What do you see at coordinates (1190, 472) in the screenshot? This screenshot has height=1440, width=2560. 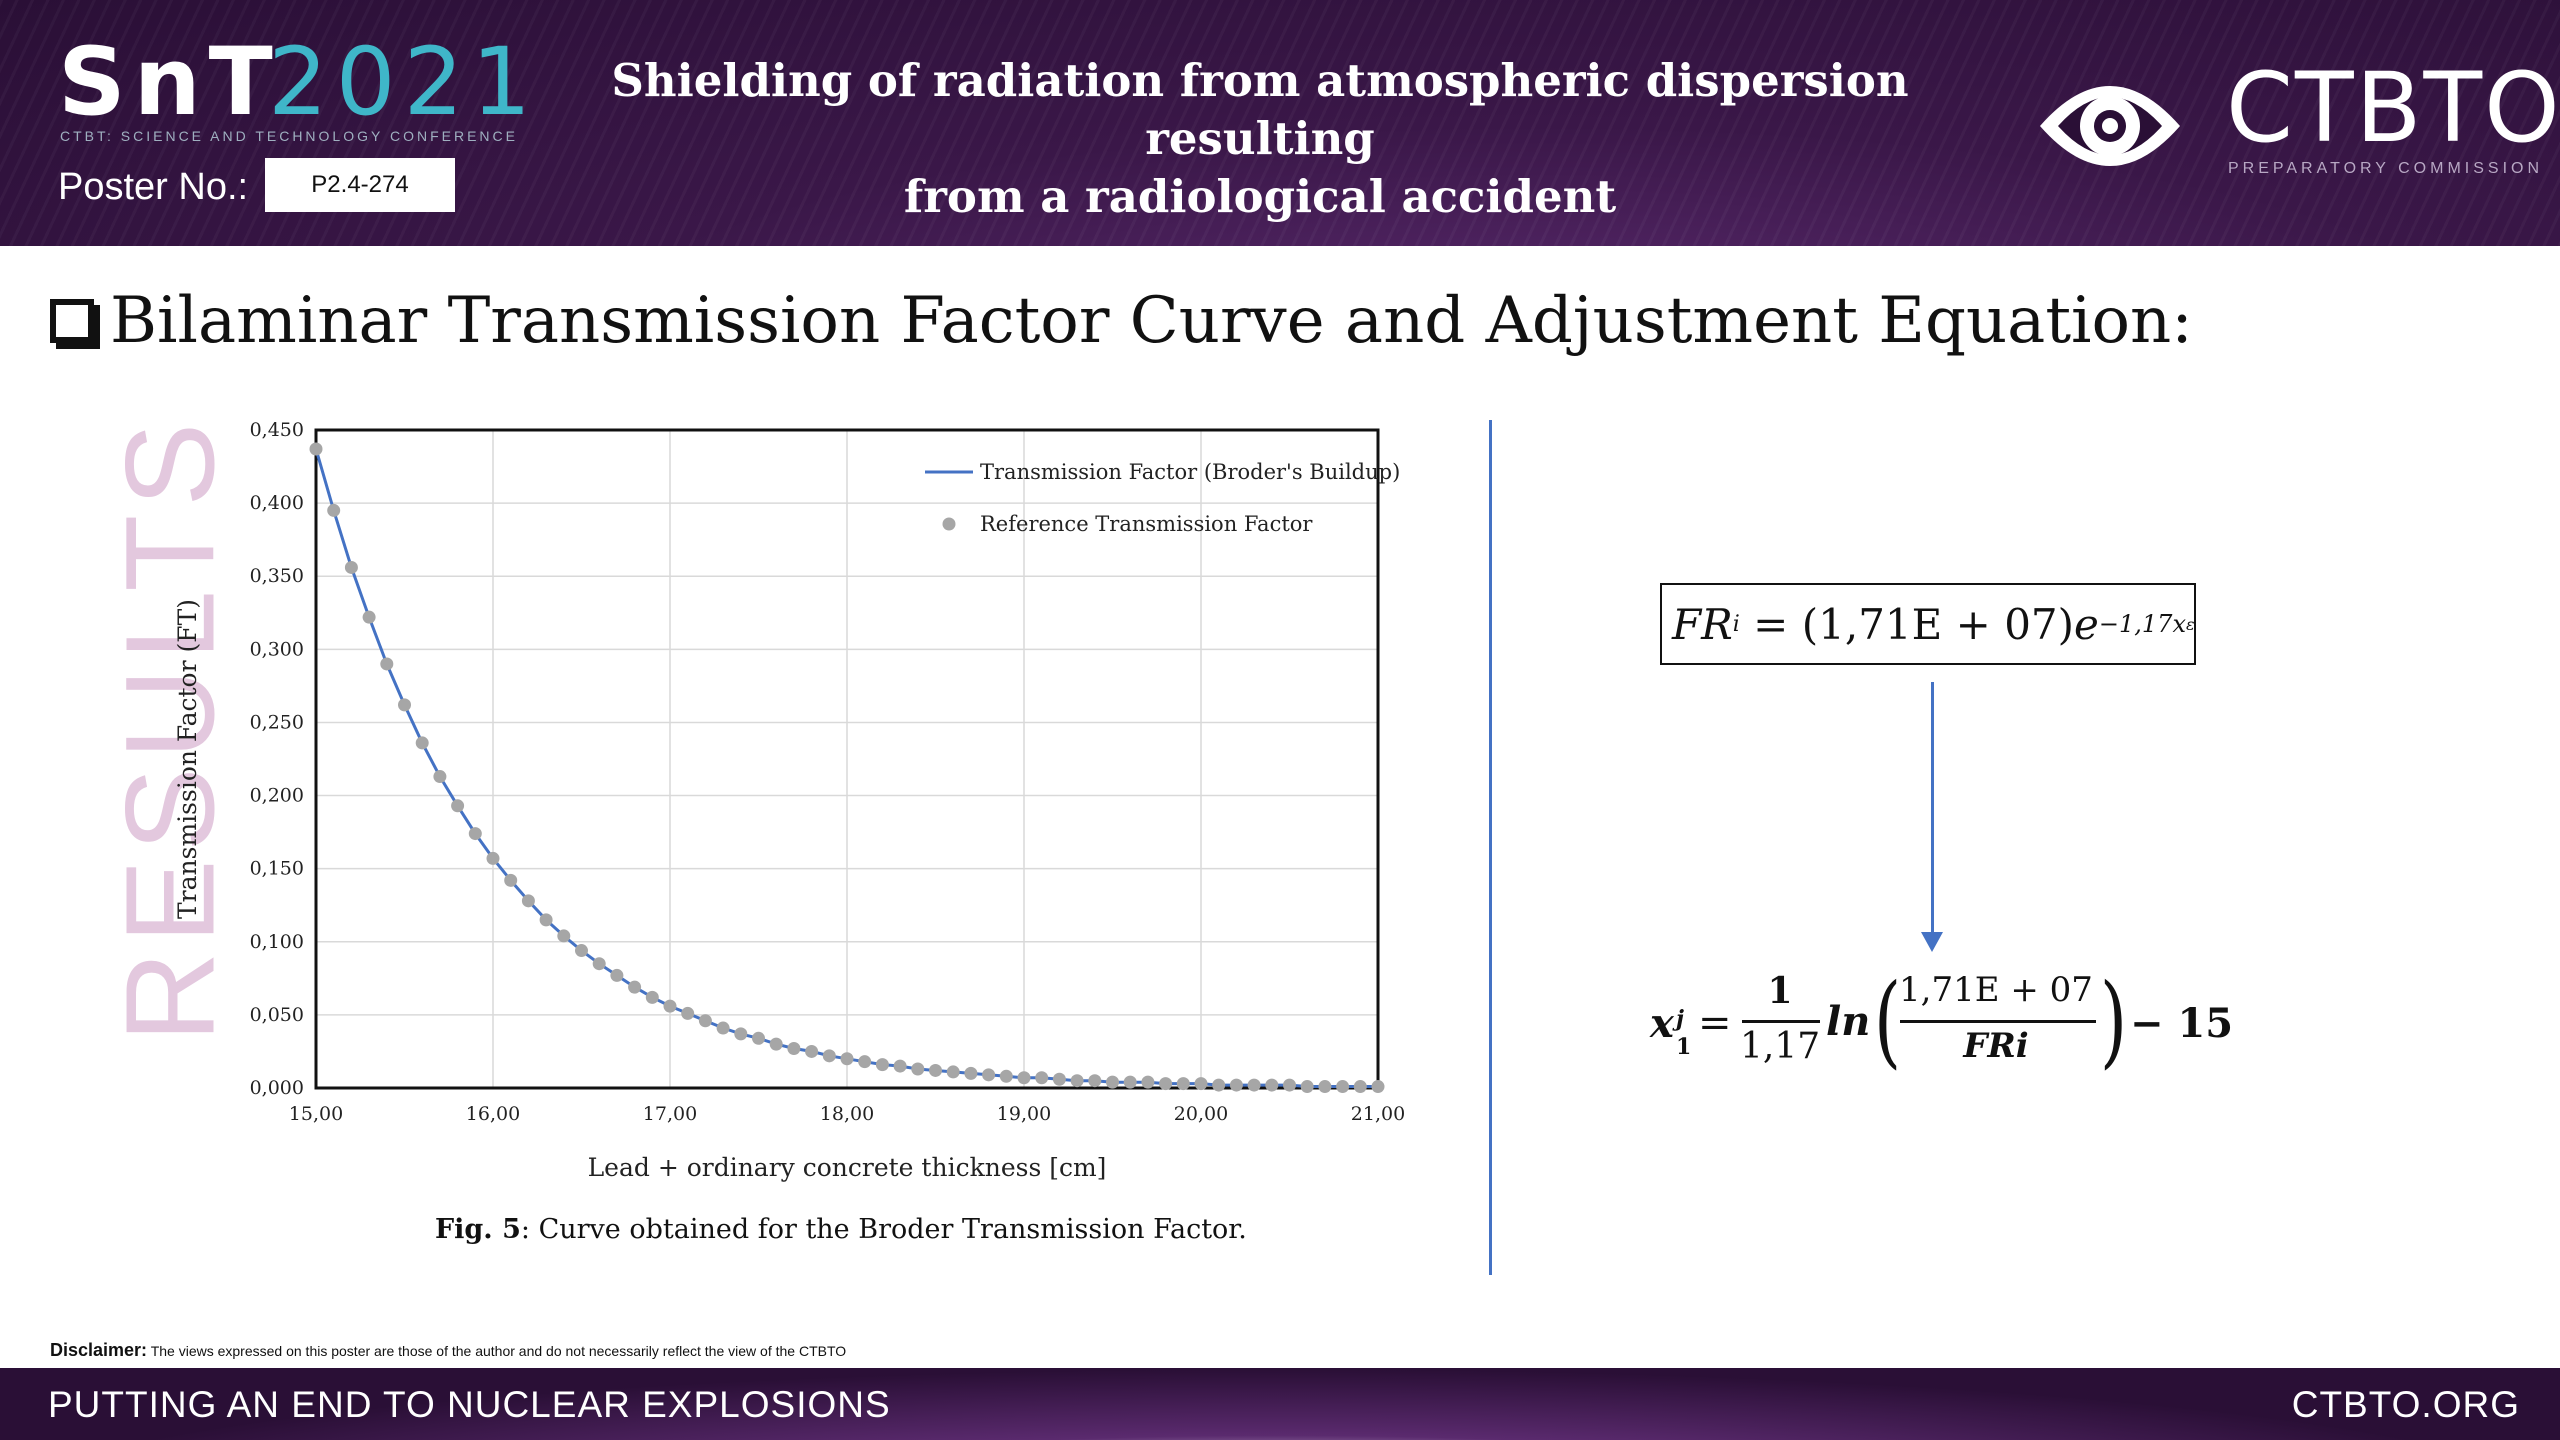 I see `legend-label-broder: Transmission Factor (Broder's Buildup)` at bounding box center [1190, 472].